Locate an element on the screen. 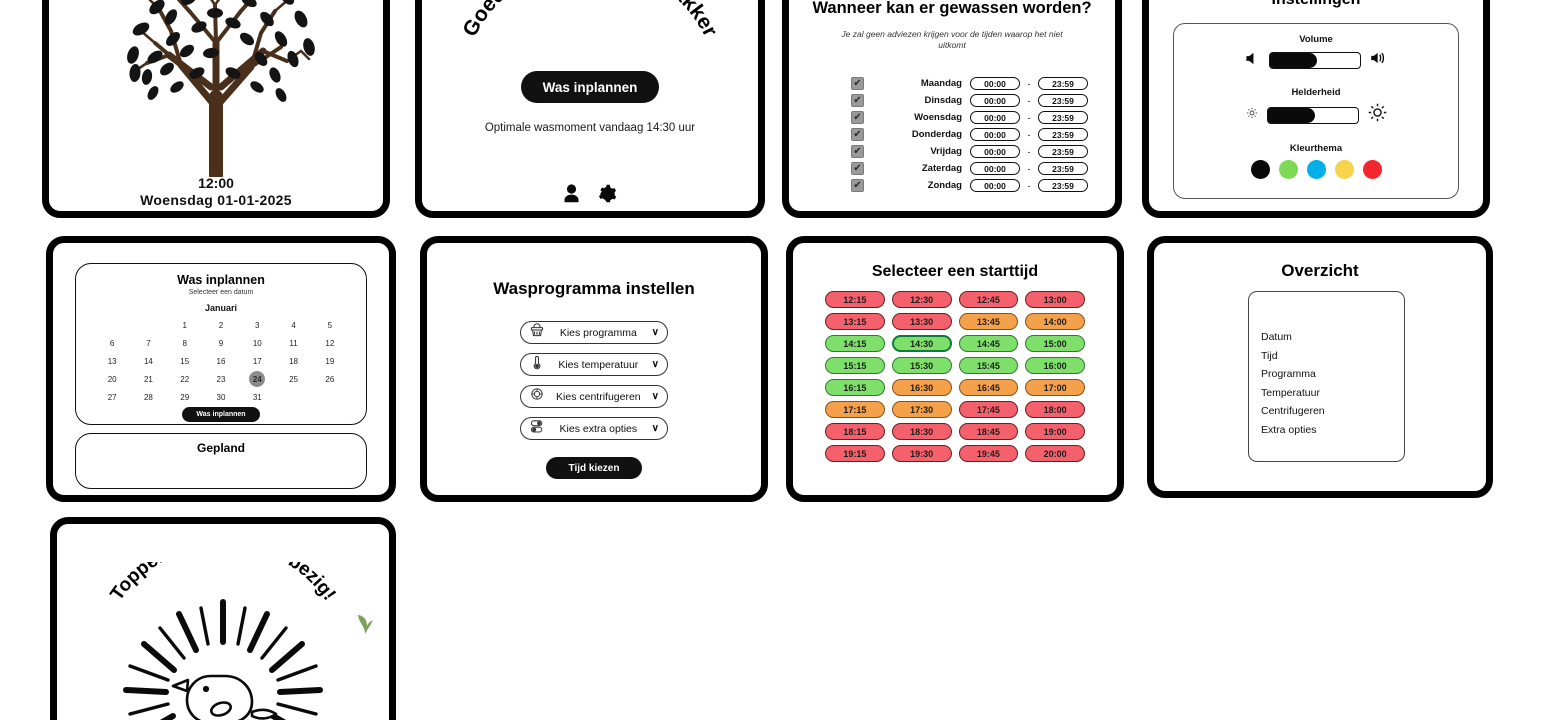  time-slot: 16:00 is located at coordinates (1055, 365).